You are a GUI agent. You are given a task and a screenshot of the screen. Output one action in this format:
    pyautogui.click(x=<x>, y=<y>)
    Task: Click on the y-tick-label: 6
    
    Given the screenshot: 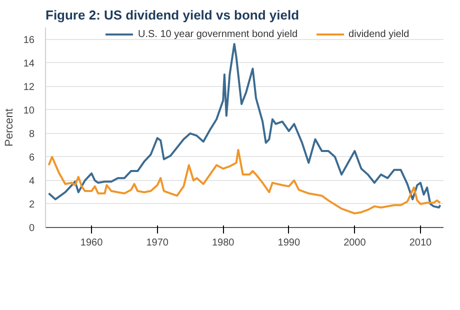 What is the action you would take?
    pyautogui.click(x=31, y=158)
    